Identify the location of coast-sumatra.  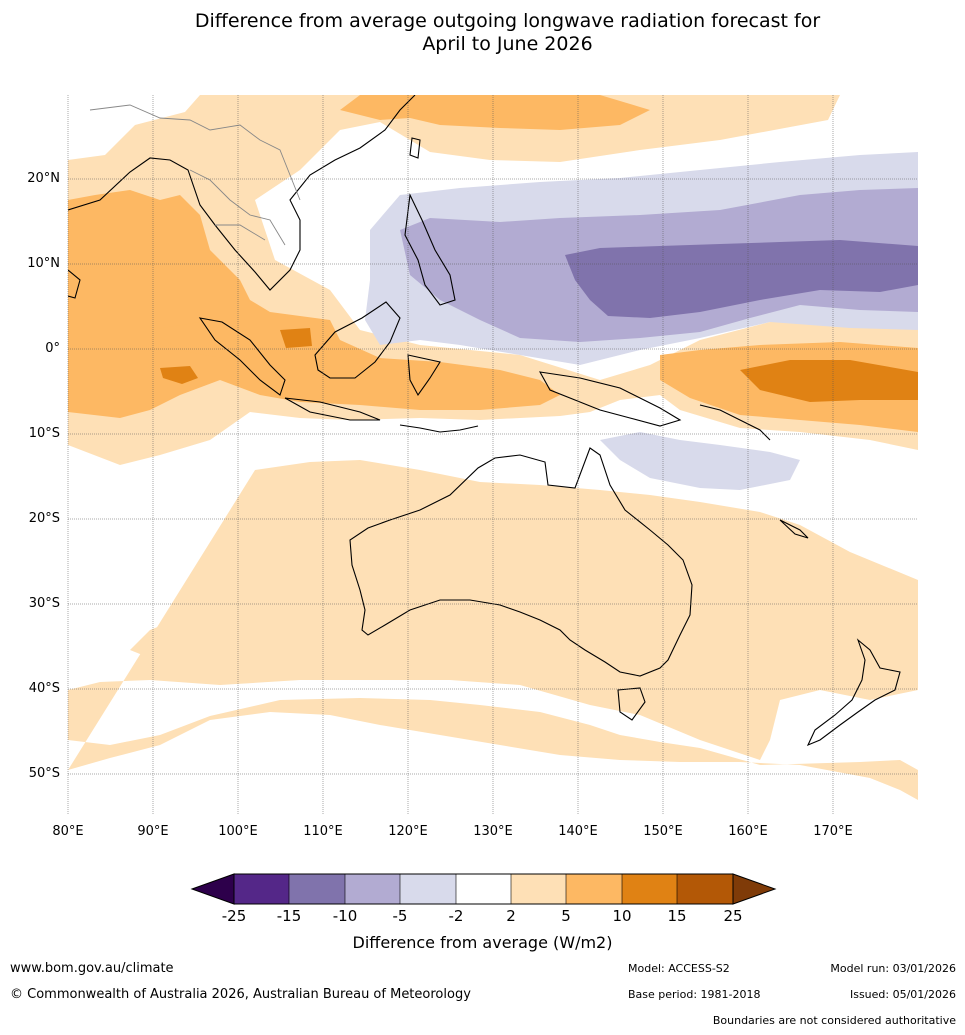
(242, 356).